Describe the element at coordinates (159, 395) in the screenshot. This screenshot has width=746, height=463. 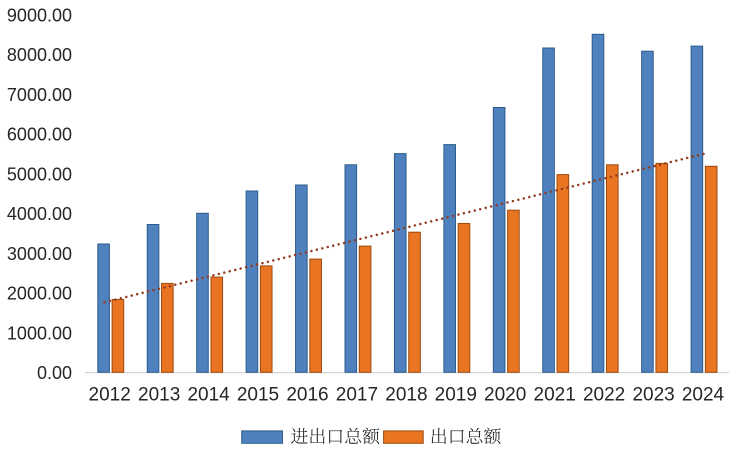
I see `svg-text: 2013` at that location.